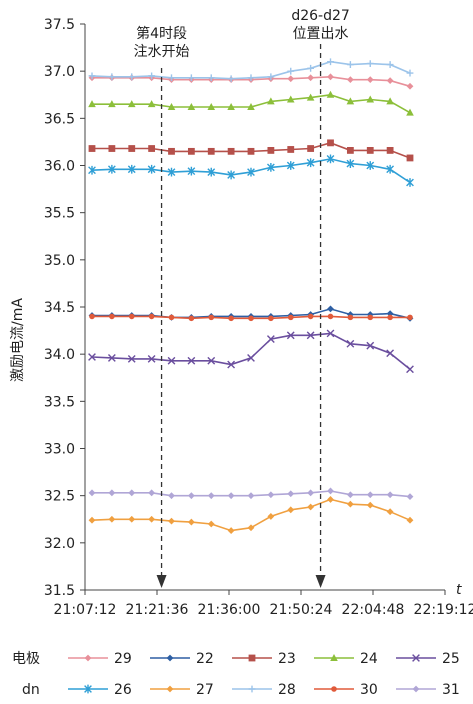  Describe the element at coordinates (59, 25) in the screenshot. I see `y-tick-label: 37.5` at that location.